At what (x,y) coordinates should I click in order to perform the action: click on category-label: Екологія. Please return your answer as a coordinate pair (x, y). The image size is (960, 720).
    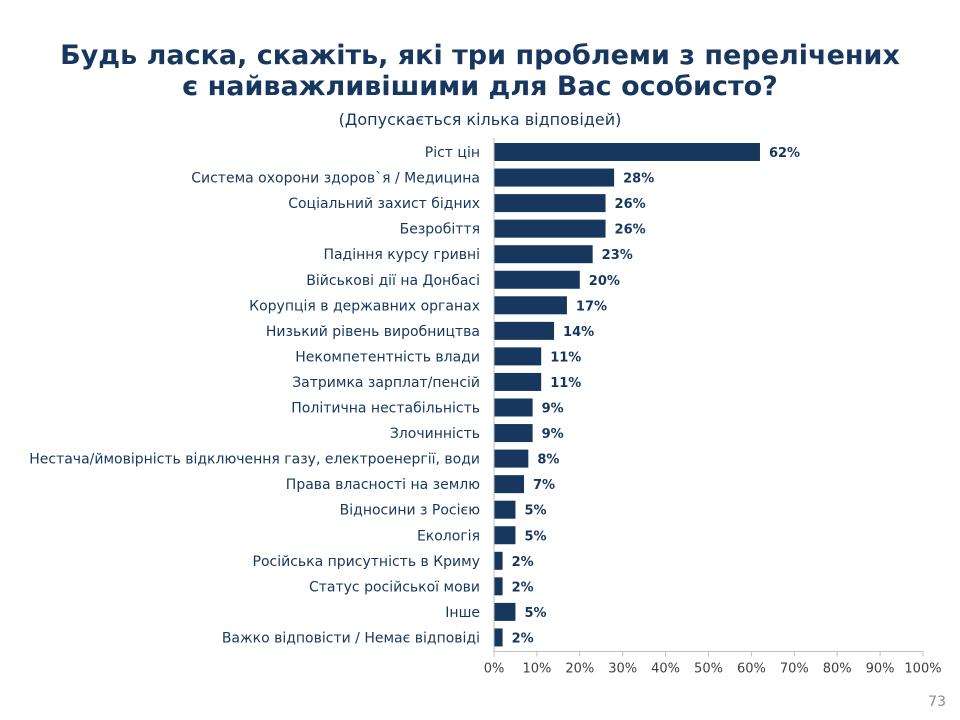
    Looking at the image, I should click on (448, 536).